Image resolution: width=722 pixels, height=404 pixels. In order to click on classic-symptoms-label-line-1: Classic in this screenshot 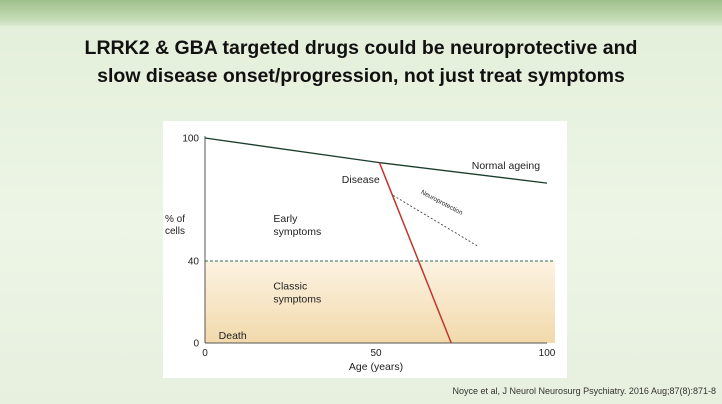, I will do `click(290, 287)`.